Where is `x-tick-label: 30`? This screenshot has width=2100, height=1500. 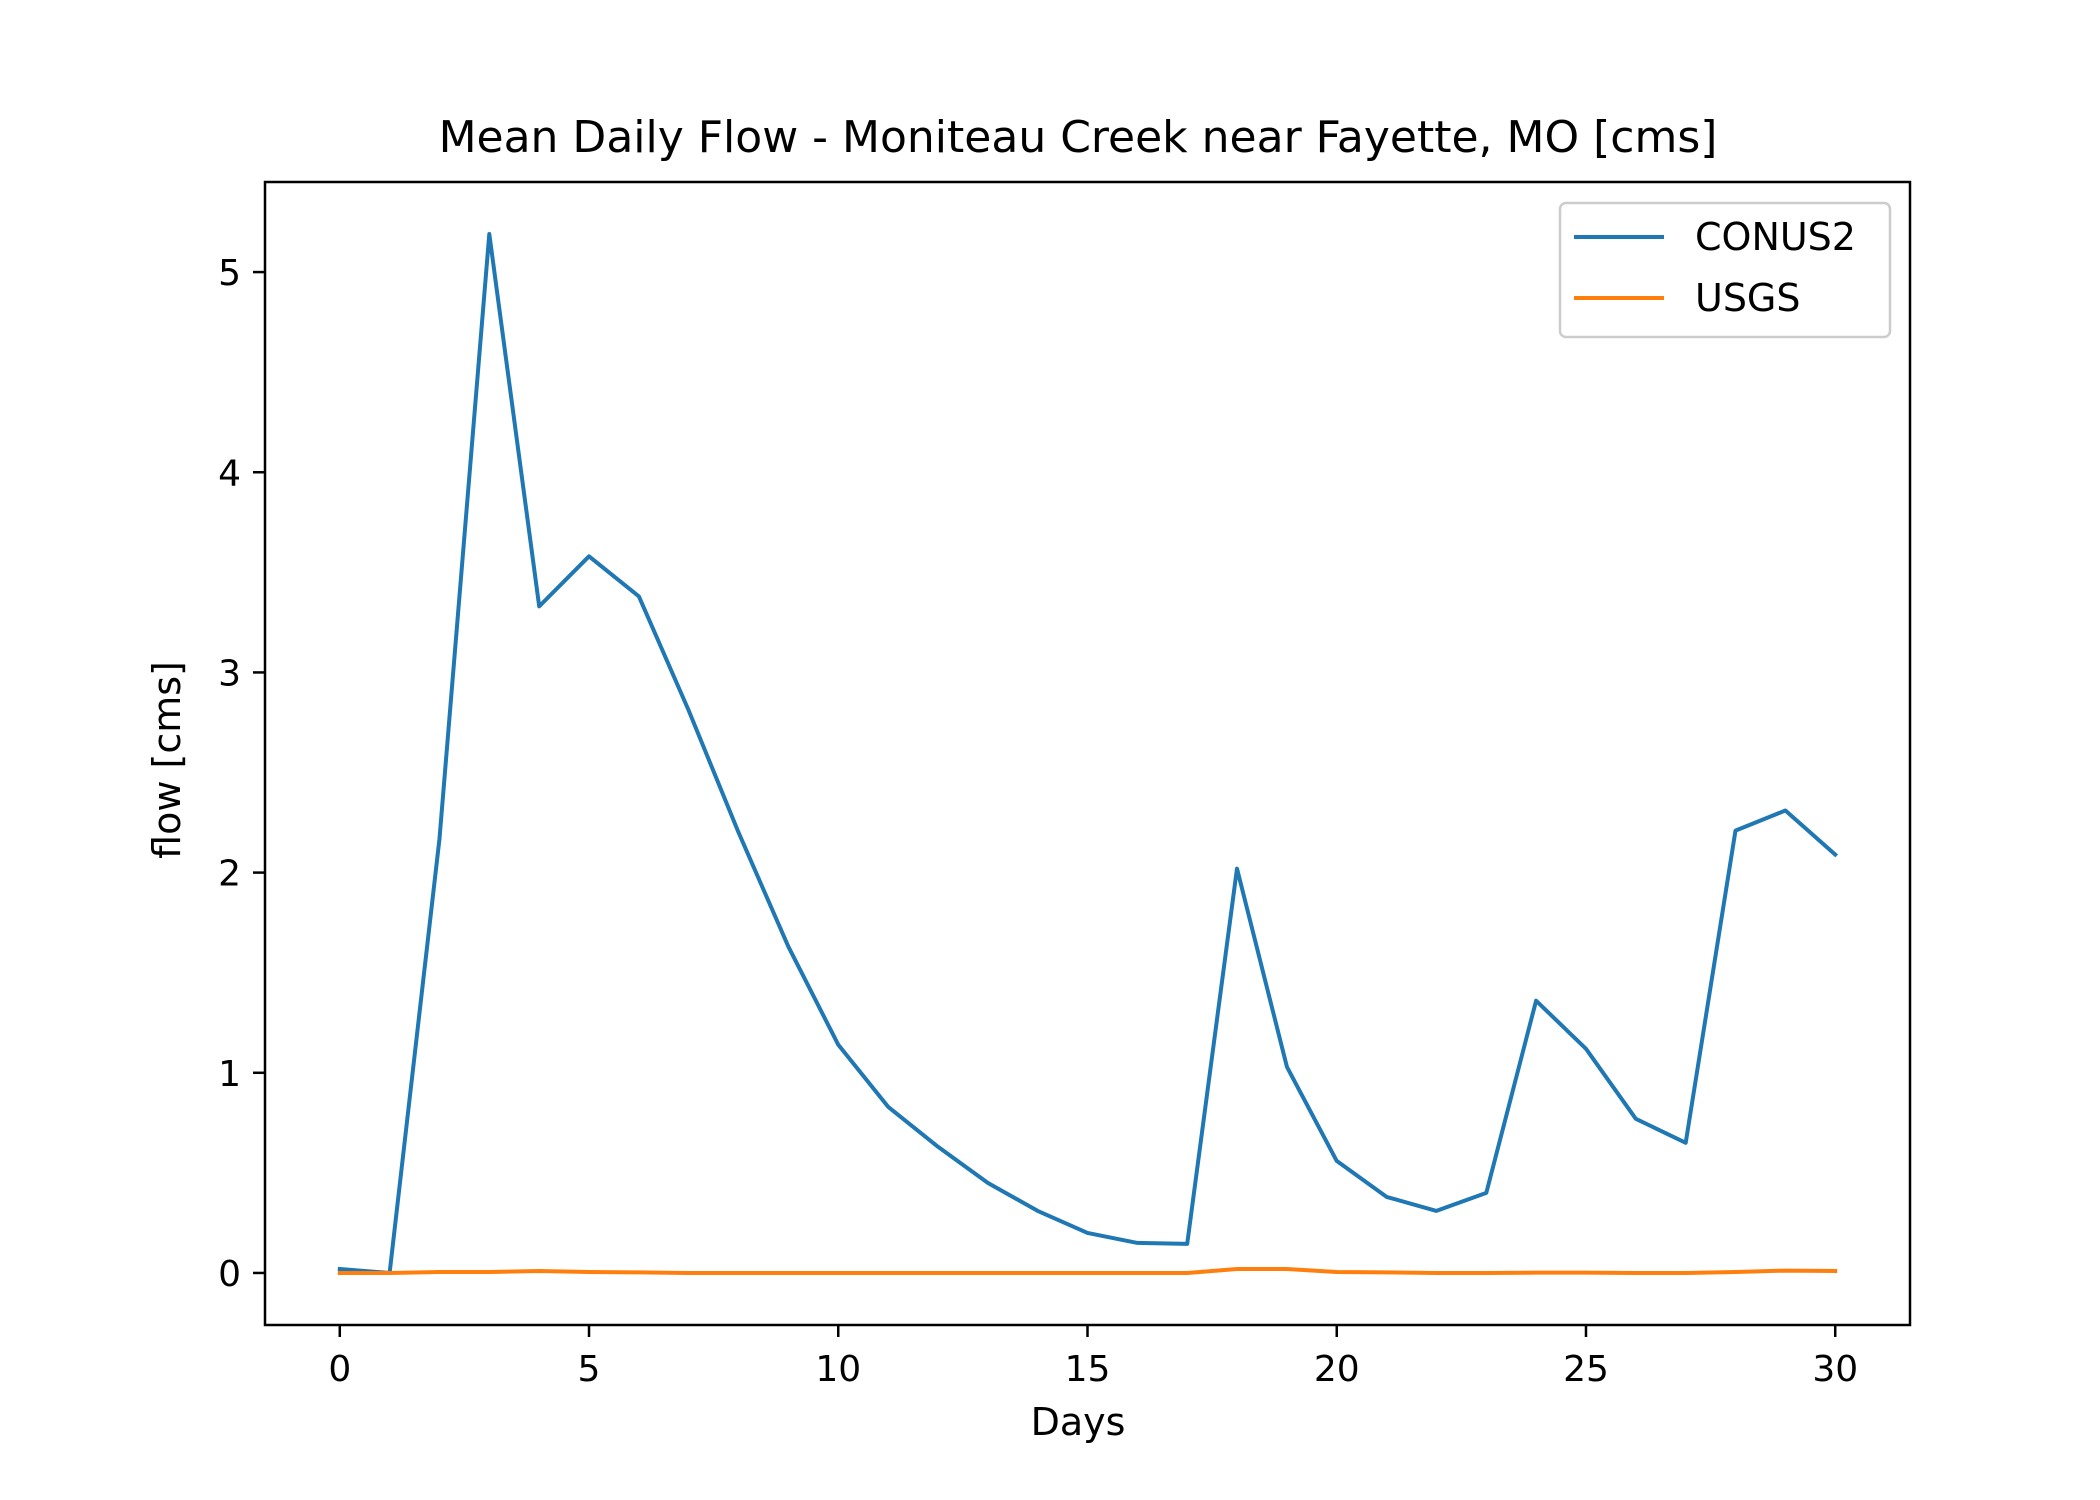
x-tick-label: 30 is located at coordinates (1835, 1369).